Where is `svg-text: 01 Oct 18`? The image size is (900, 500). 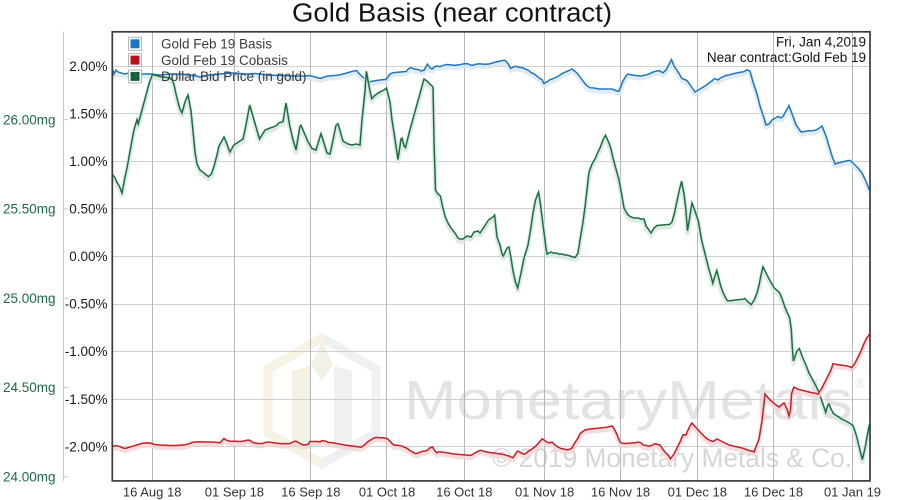
svg-text: 01 Oct 18 is located at coordinates (387, 492).